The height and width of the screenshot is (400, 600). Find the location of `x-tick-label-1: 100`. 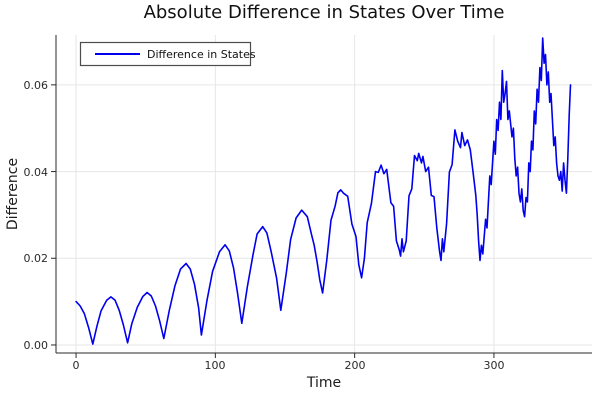

x-tick-label-1: 100 is located at coordinates (215, 365).